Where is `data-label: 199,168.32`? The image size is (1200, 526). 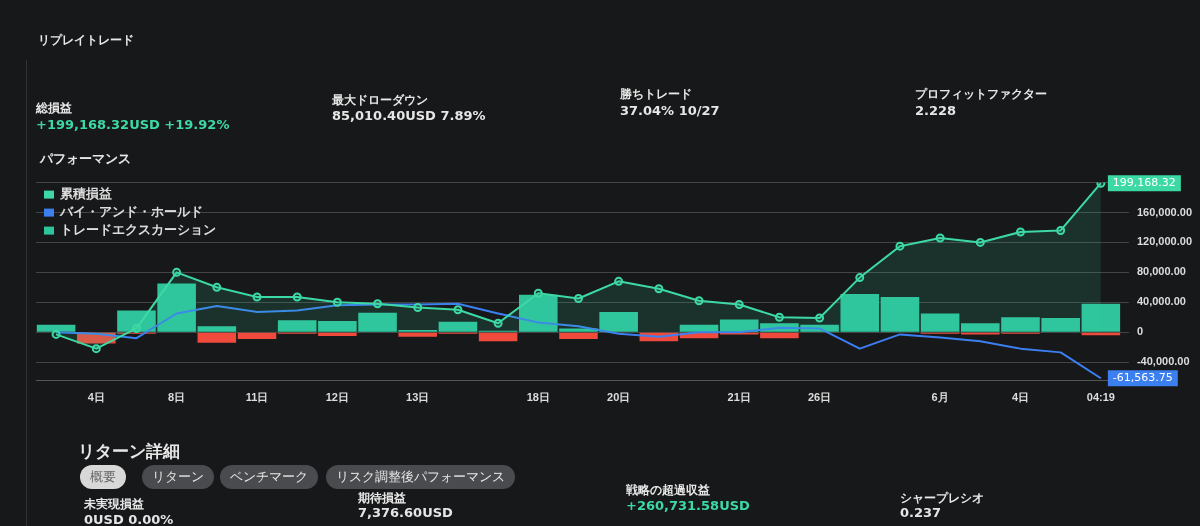 data-label: 199,168.32 is located at coordinates (1144, 183).